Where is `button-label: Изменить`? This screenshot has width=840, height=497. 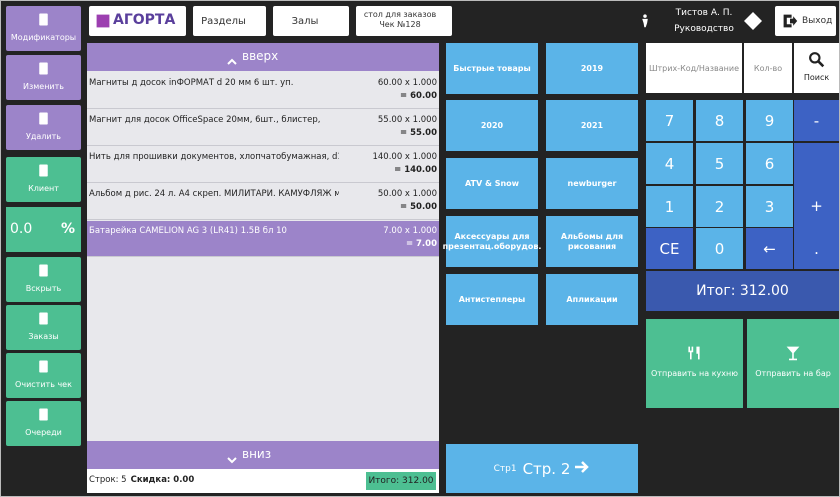 button-label: Изменить is located at coordinates (43, 86).